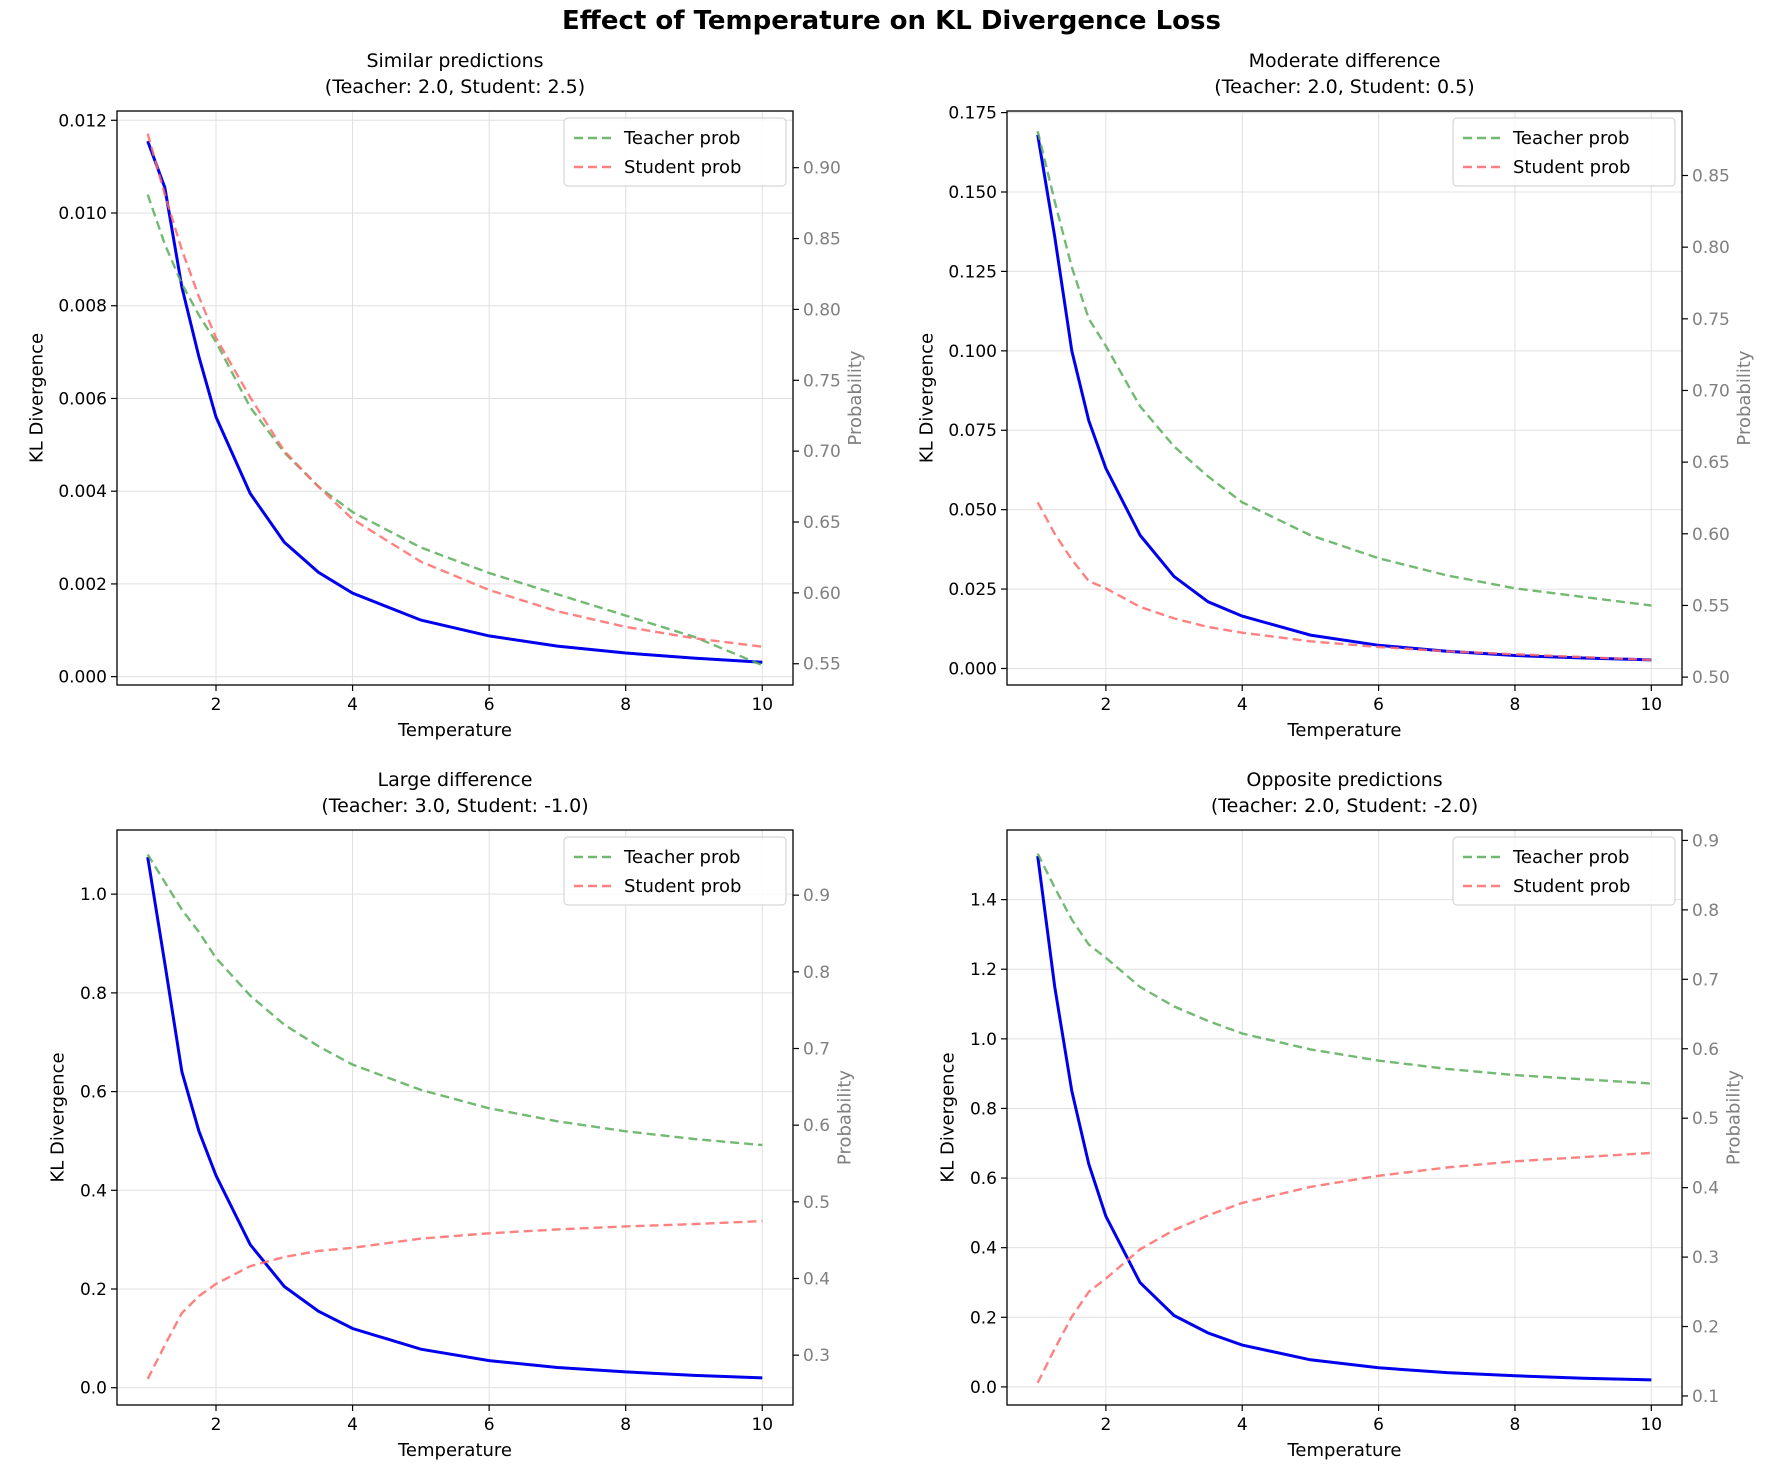 The image size is (1783, 1475). Describe the element at coordinates (972, 352) in the screenshot. I see `y-tick-label: 0.100` at that location.